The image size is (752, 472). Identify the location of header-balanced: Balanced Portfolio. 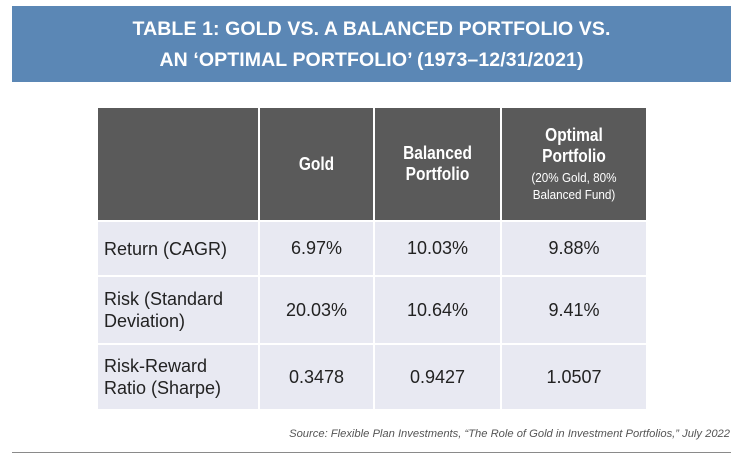
(437, 164).